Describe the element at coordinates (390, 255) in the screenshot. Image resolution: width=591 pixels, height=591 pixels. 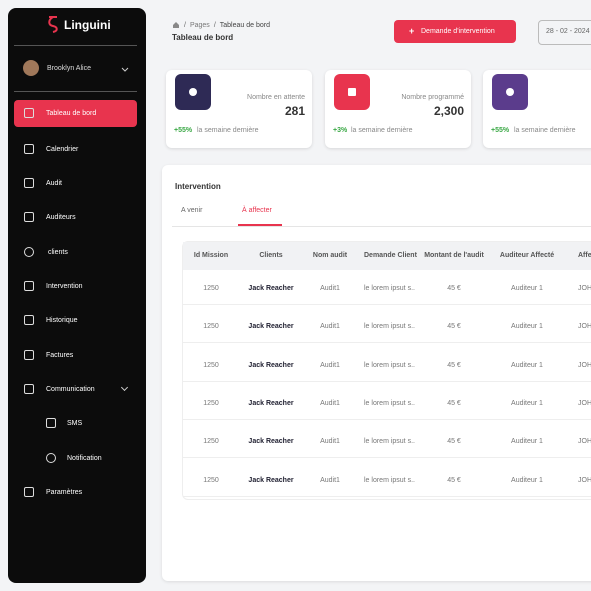
I see `table-header-cell: Demande Client` at that location.